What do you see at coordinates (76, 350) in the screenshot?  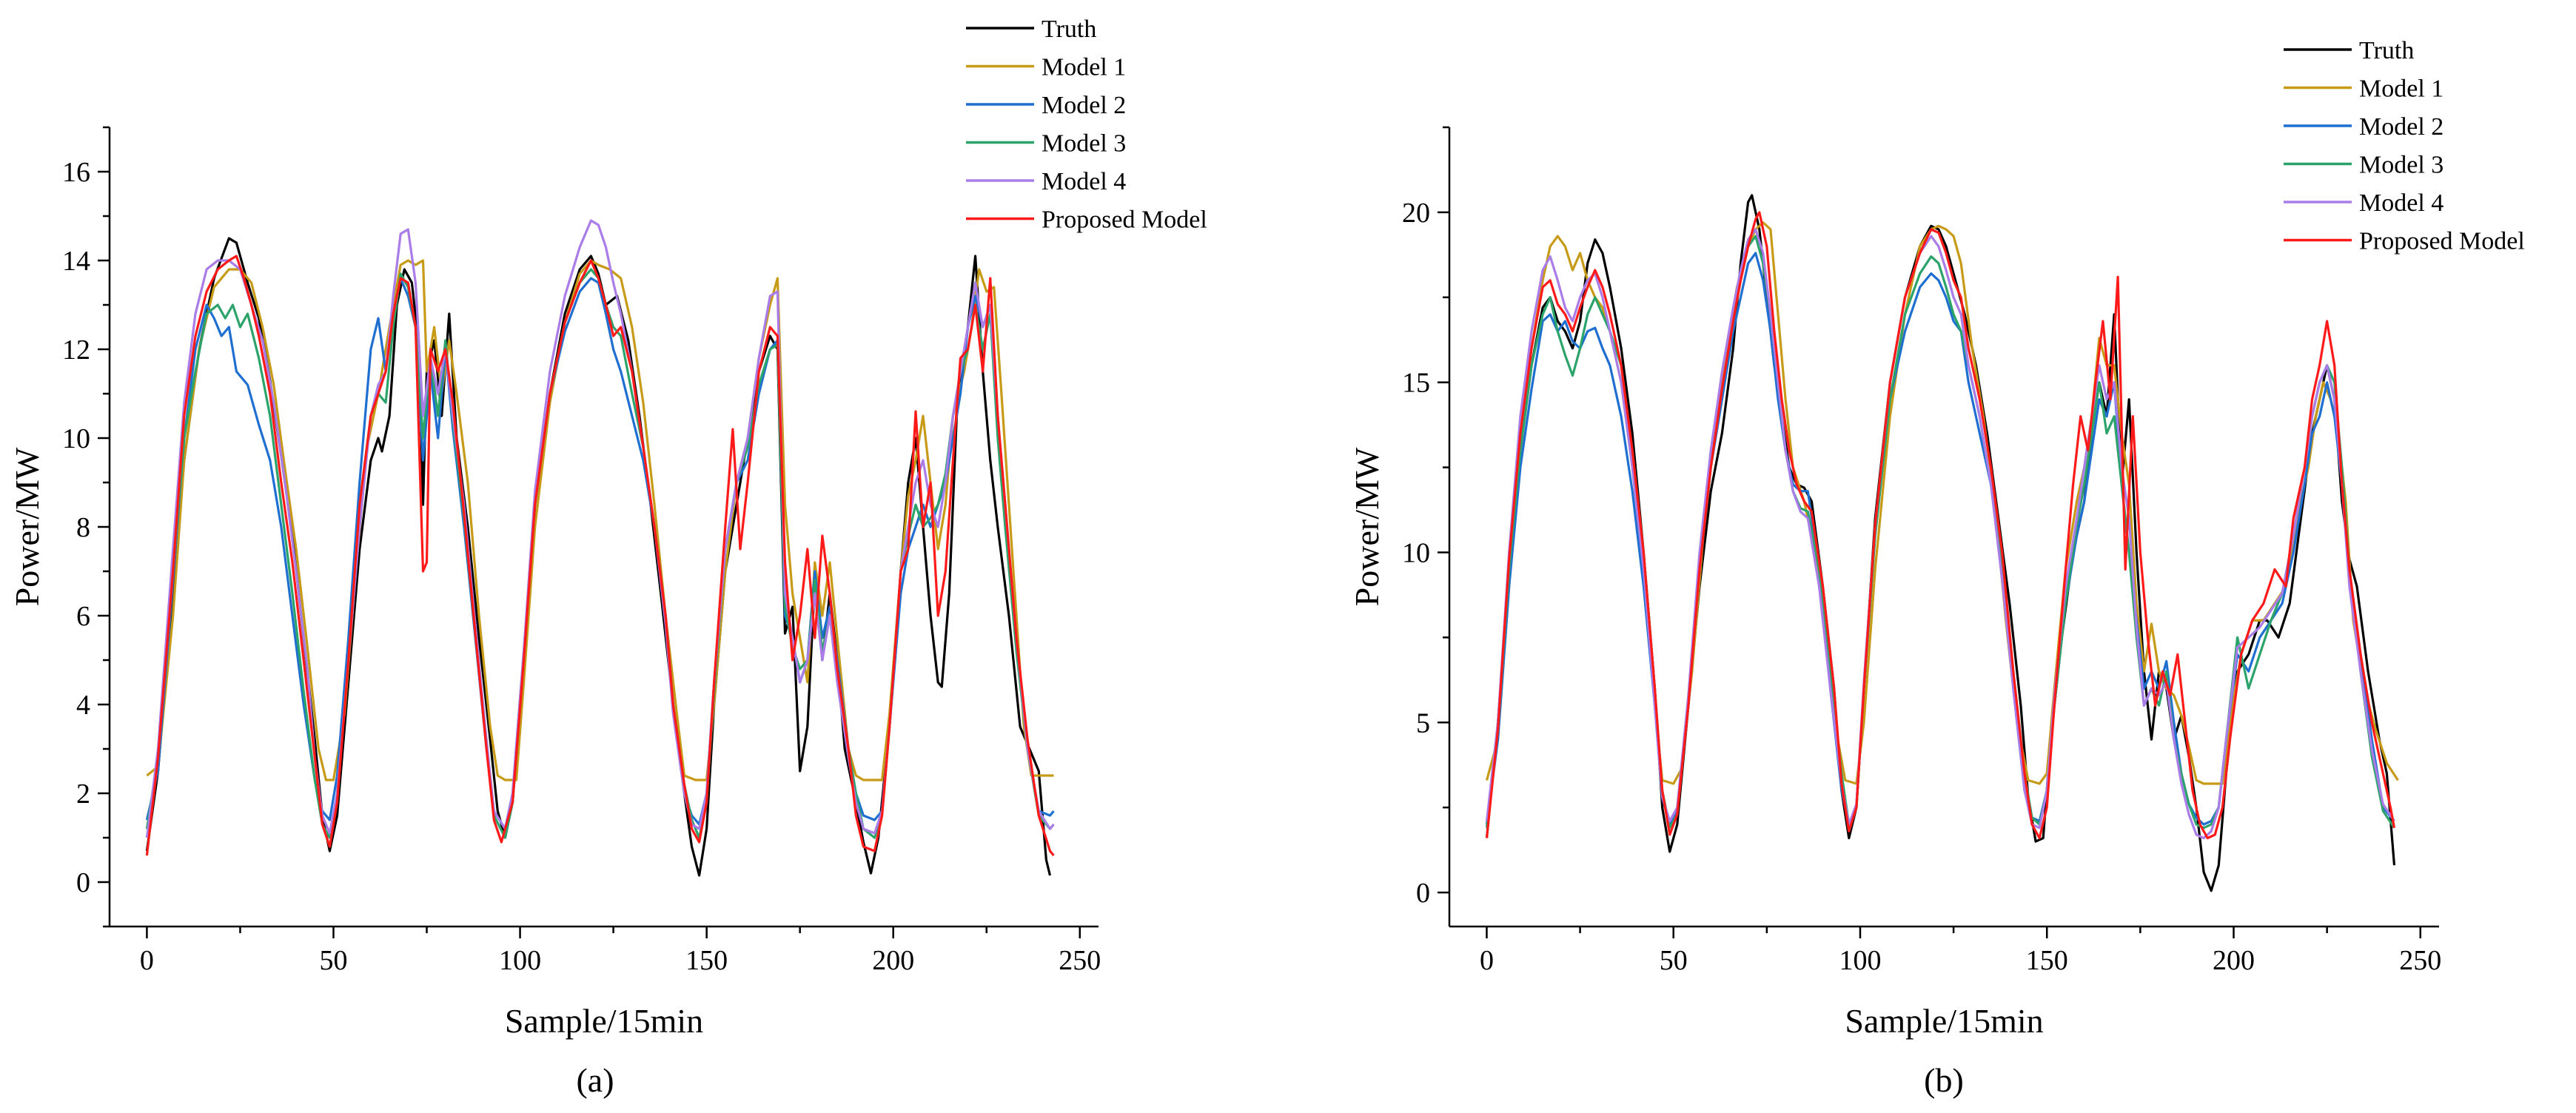 I see `y-tick-label: 12` at bounding box center [76, 350].